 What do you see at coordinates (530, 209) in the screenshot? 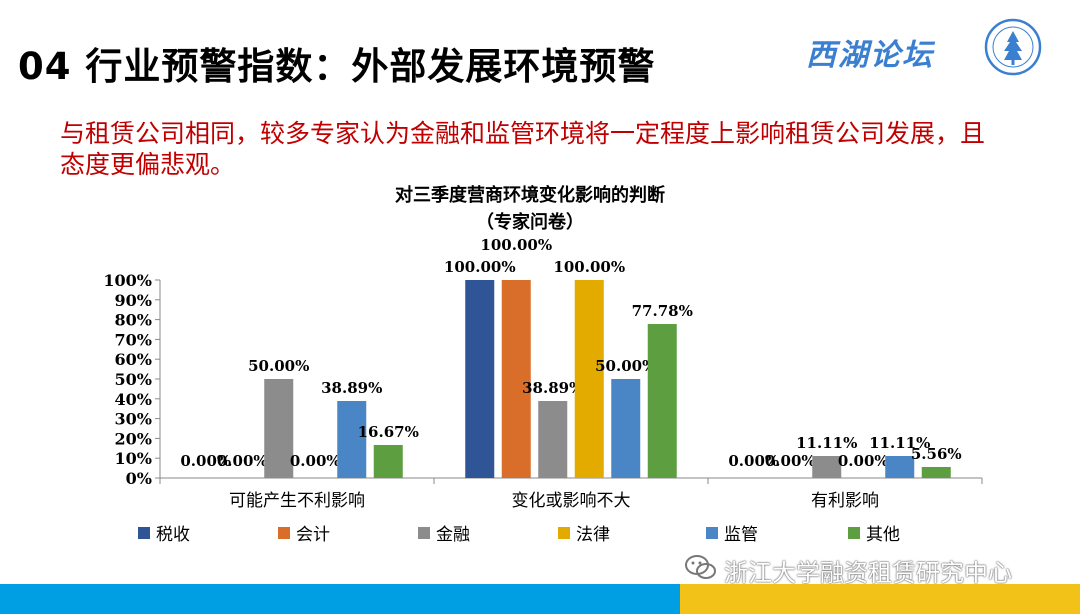
I see `chart-title-block: 对三季度营商环境变化影响的判断 （专家问卷）` at bounding box center [530, 209].